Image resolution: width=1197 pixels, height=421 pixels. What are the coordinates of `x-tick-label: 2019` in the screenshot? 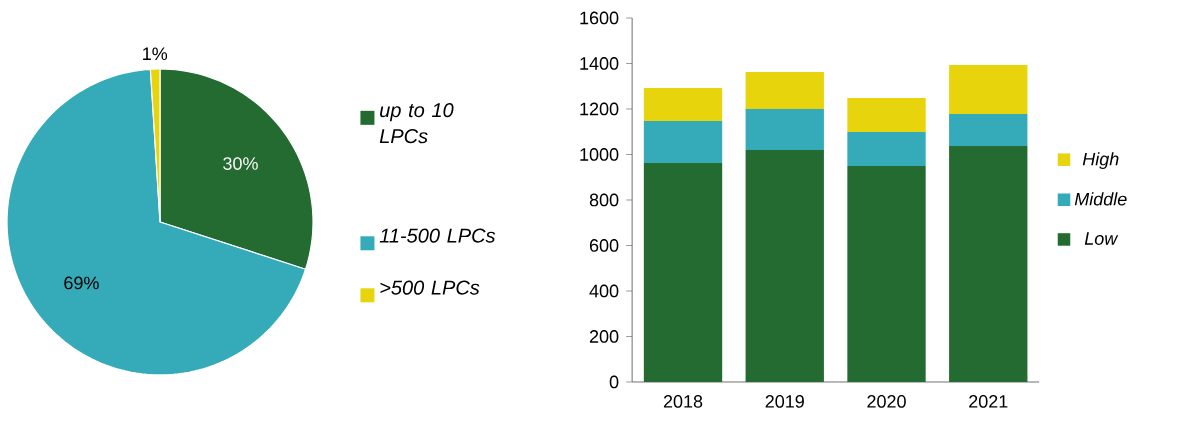 It's located at (784, 401).